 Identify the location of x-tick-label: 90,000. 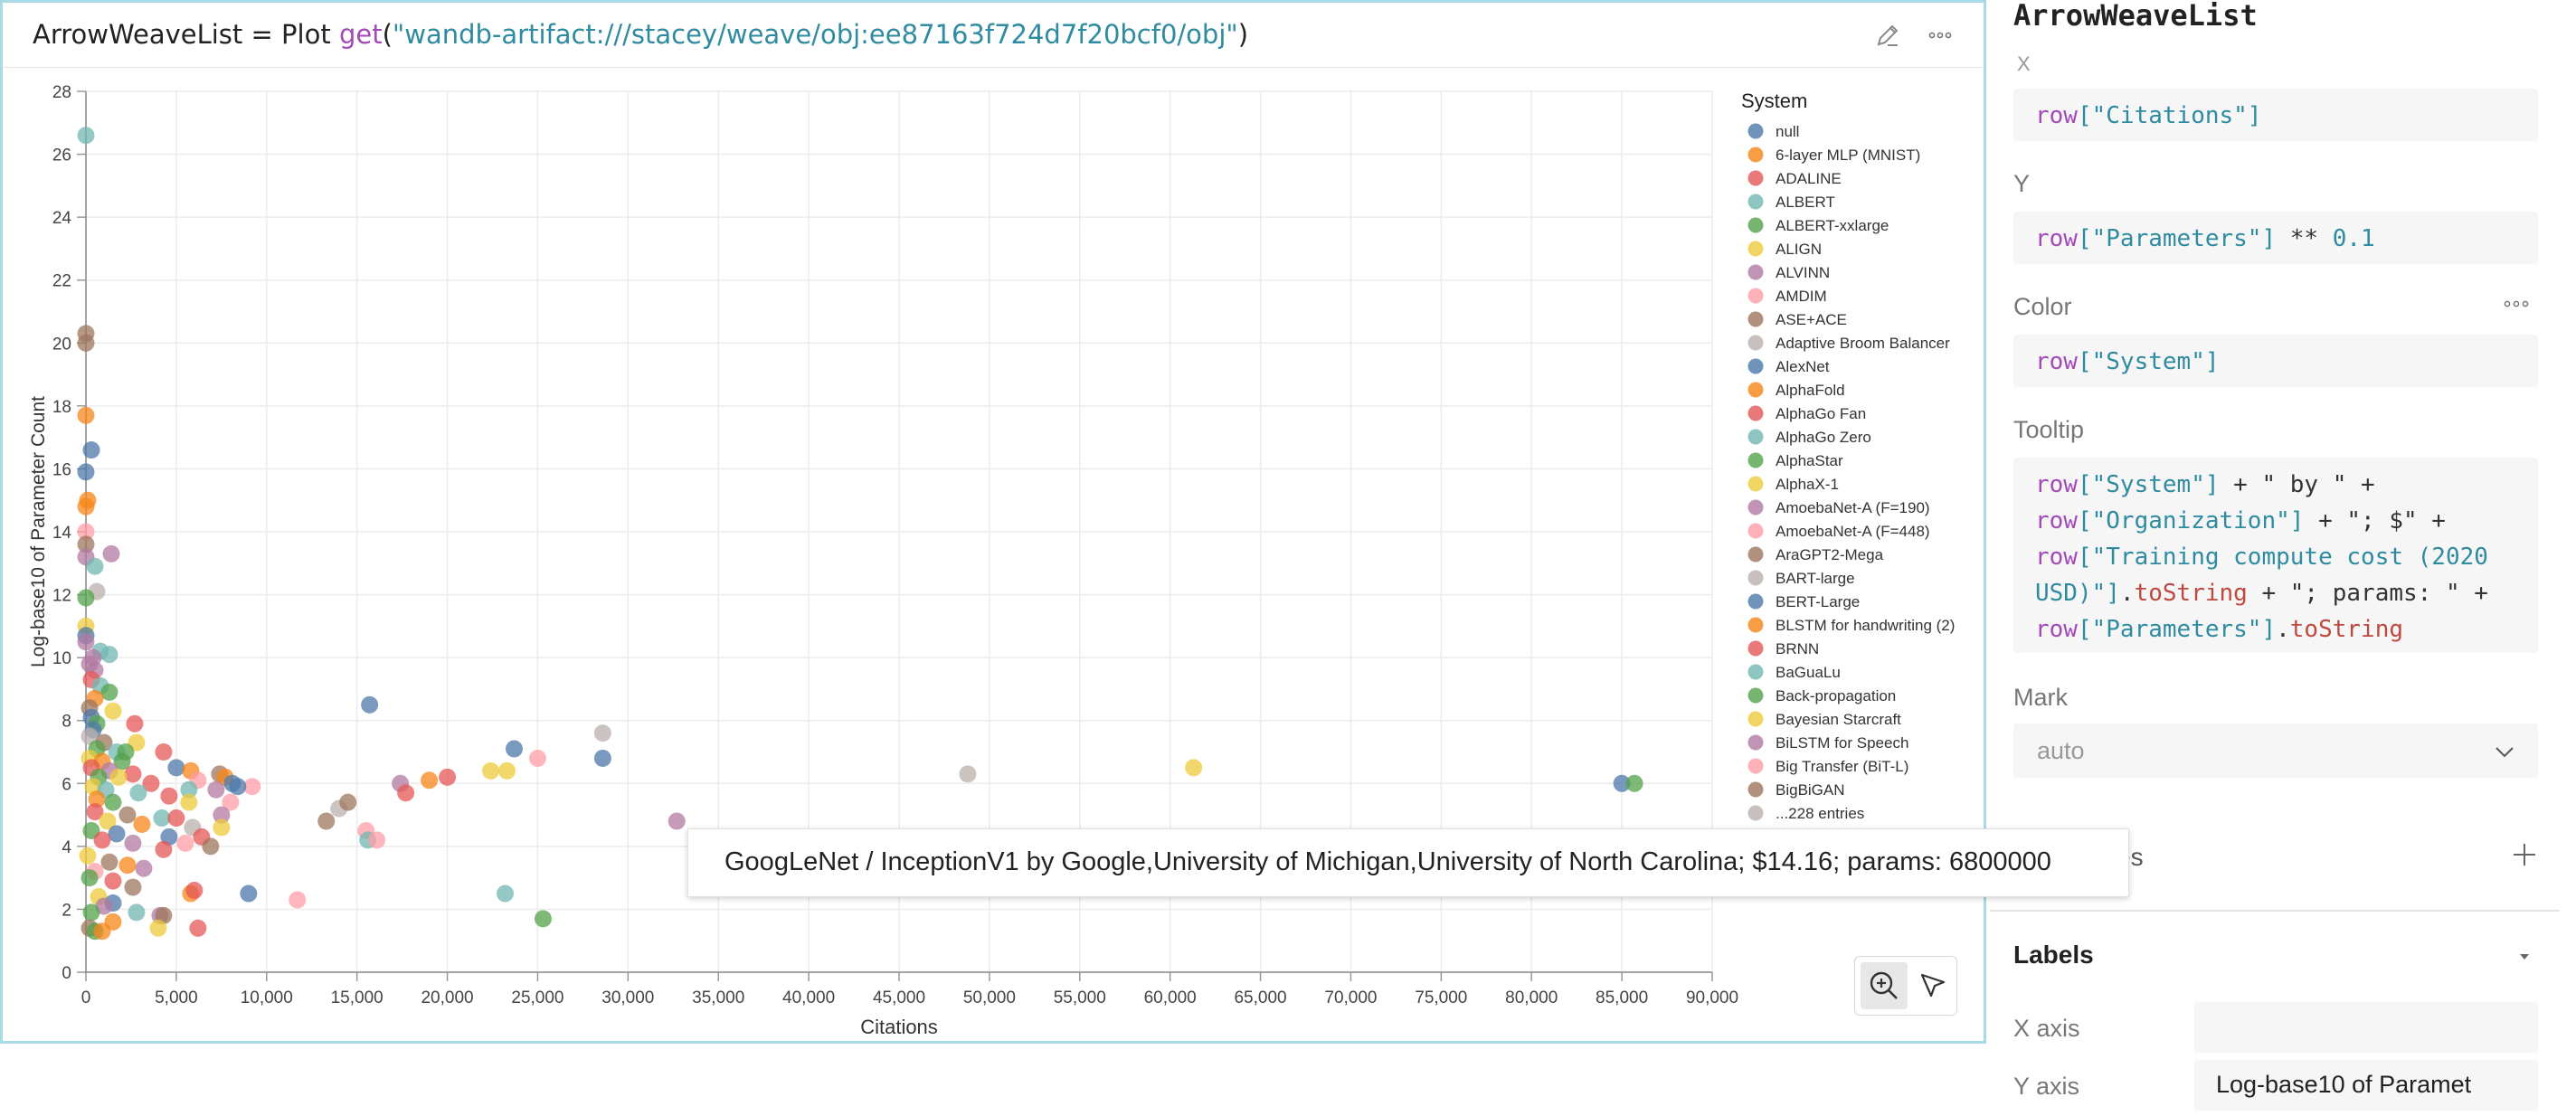
(1712, 997).